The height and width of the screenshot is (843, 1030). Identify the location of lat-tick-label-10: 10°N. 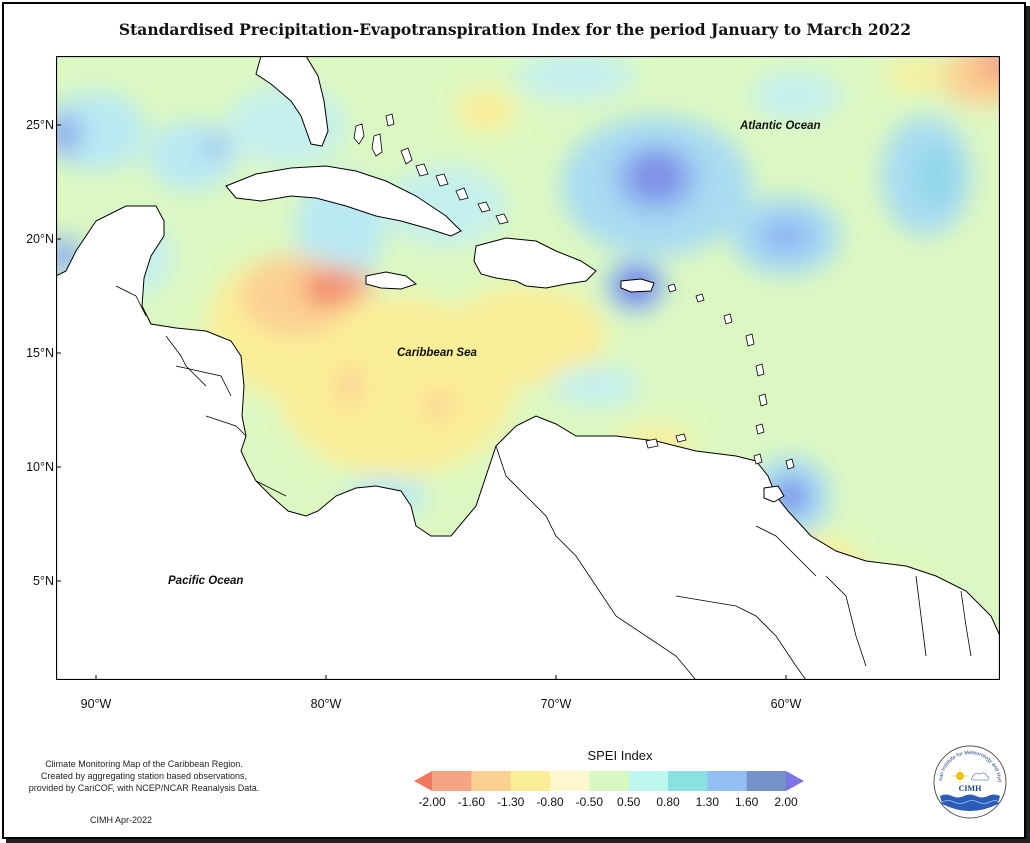
(40, 467).